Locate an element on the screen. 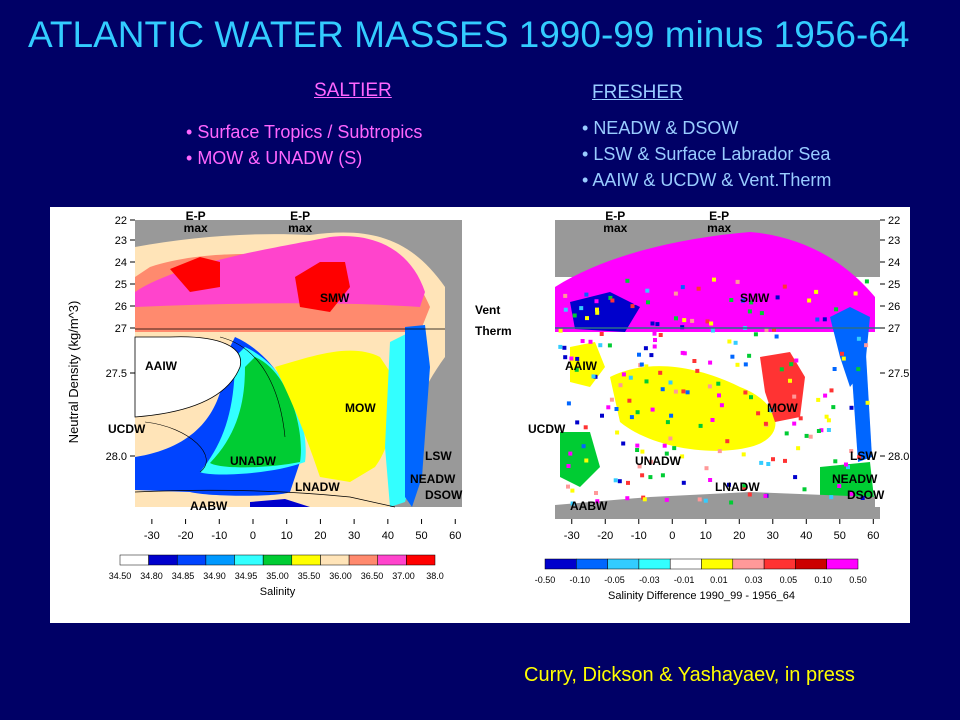  water-mass-label: MOW is located at coordinates (782, 408).